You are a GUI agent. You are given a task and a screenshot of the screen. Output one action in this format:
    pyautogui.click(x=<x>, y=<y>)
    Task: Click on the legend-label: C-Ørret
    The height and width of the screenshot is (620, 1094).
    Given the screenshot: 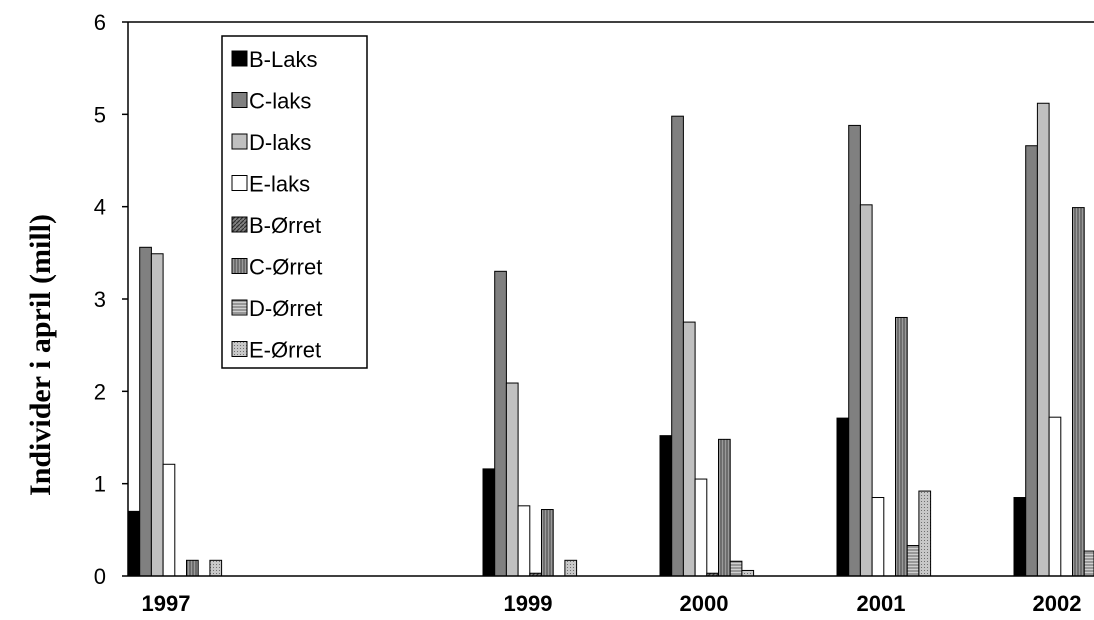 What is the action you would take?
    pyautogui.click(x=285, y=267)
    